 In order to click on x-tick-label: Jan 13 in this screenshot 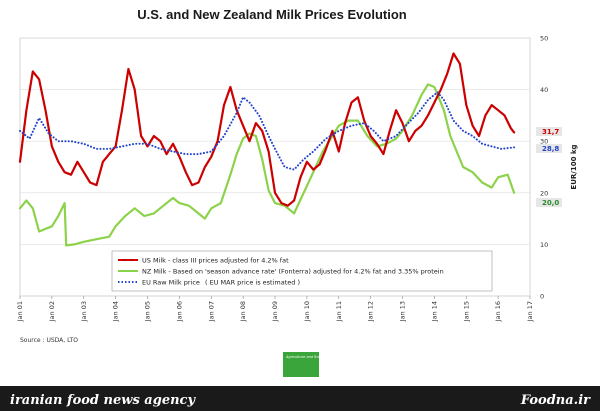, I will do `click(403, 311)`.